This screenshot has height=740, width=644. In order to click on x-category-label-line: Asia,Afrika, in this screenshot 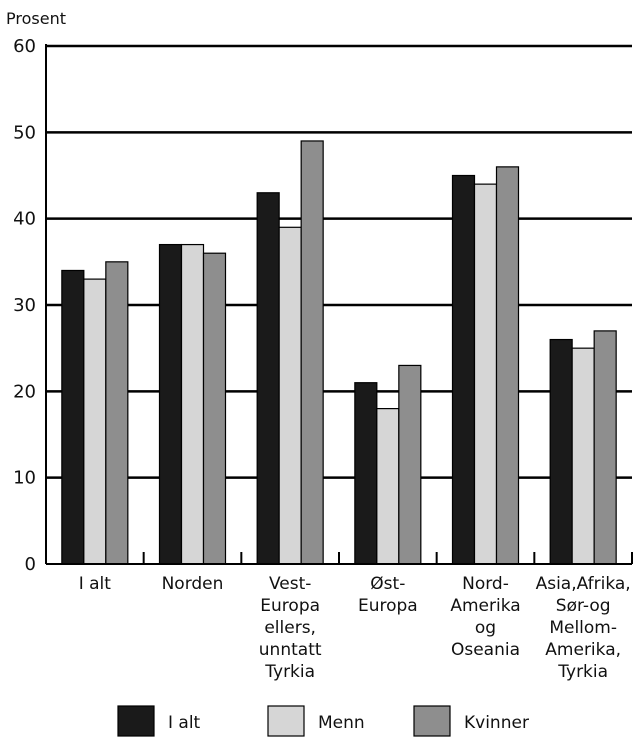, I will do `click(583, 584)`.